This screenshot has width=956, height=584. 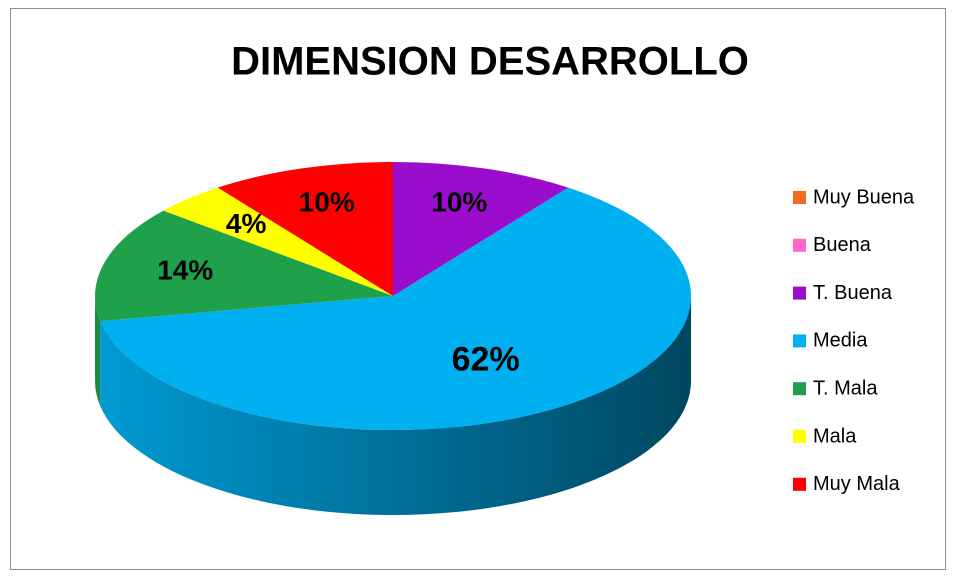 I want to click on chart-title: DIMENSION DESARROLLO, so click(x=490, y=62).